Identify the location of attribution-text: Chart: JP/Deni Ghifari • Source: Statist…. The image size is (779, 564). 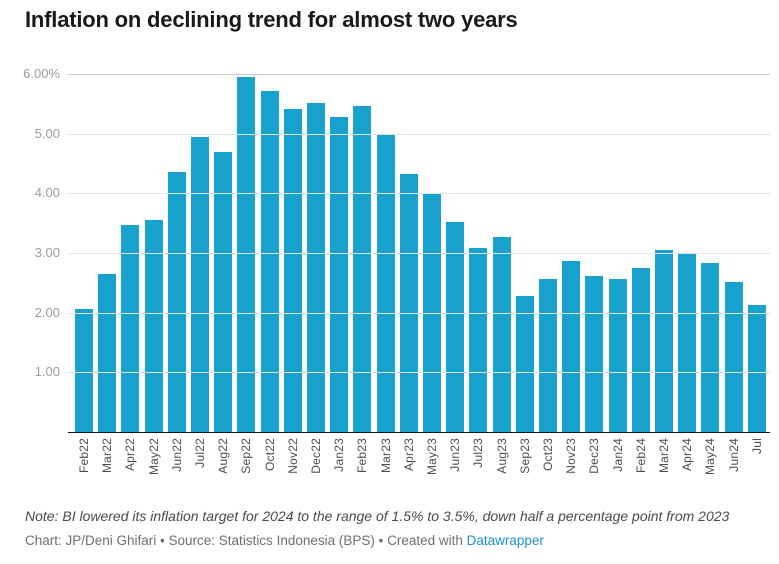
(246, 540).